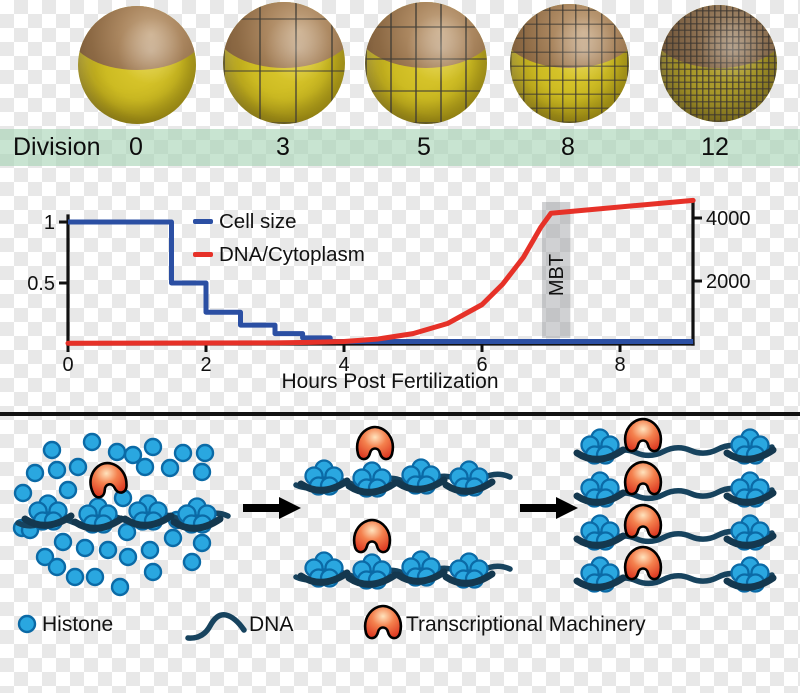 The height and width of the screenshot is (693, 800). I want to click on late-stage-shading, so click(718, 63).